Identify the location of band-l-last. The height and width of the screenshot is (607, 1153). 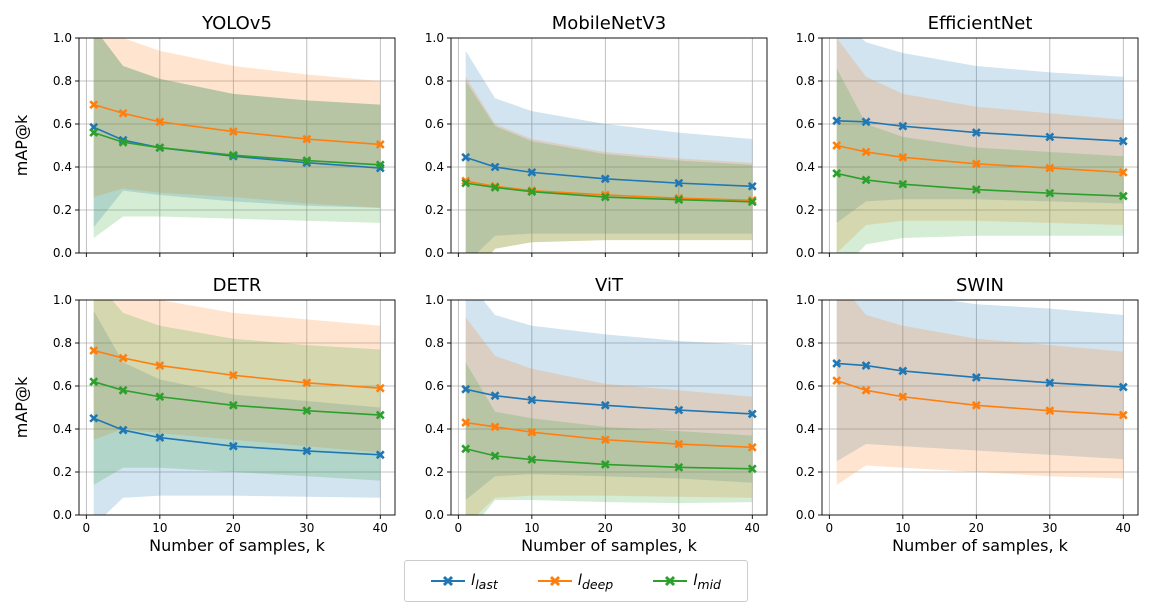
(609, 400).